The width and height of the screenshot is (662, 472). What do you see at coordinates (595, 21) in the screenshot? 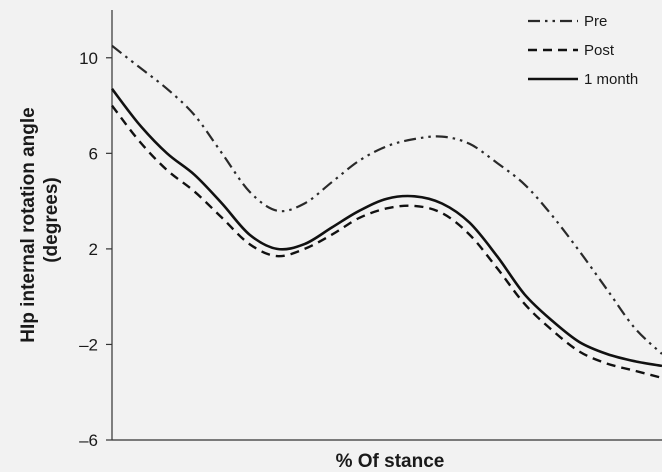
I see `legend-label: Pre` at bounding box center [595, 21].